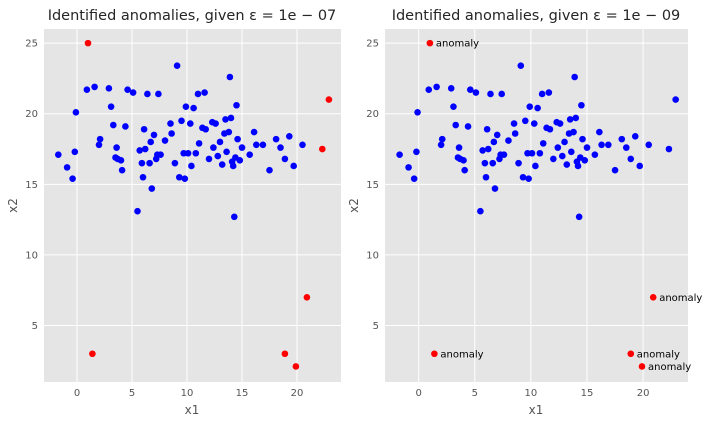 The width and height of the screenshot is (708, 424). What do you see at coordinates (643, 393) in the screenshot?
I see `x-tick-label: 20` at bounding box center [643, 393].